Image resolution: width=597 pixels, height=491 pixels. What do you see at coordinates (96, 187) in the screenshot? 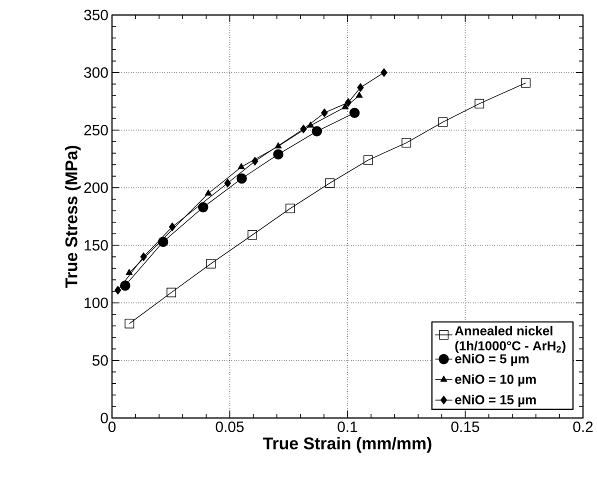
I see `y-tick-label: 200` at bounding box center [96, 187].